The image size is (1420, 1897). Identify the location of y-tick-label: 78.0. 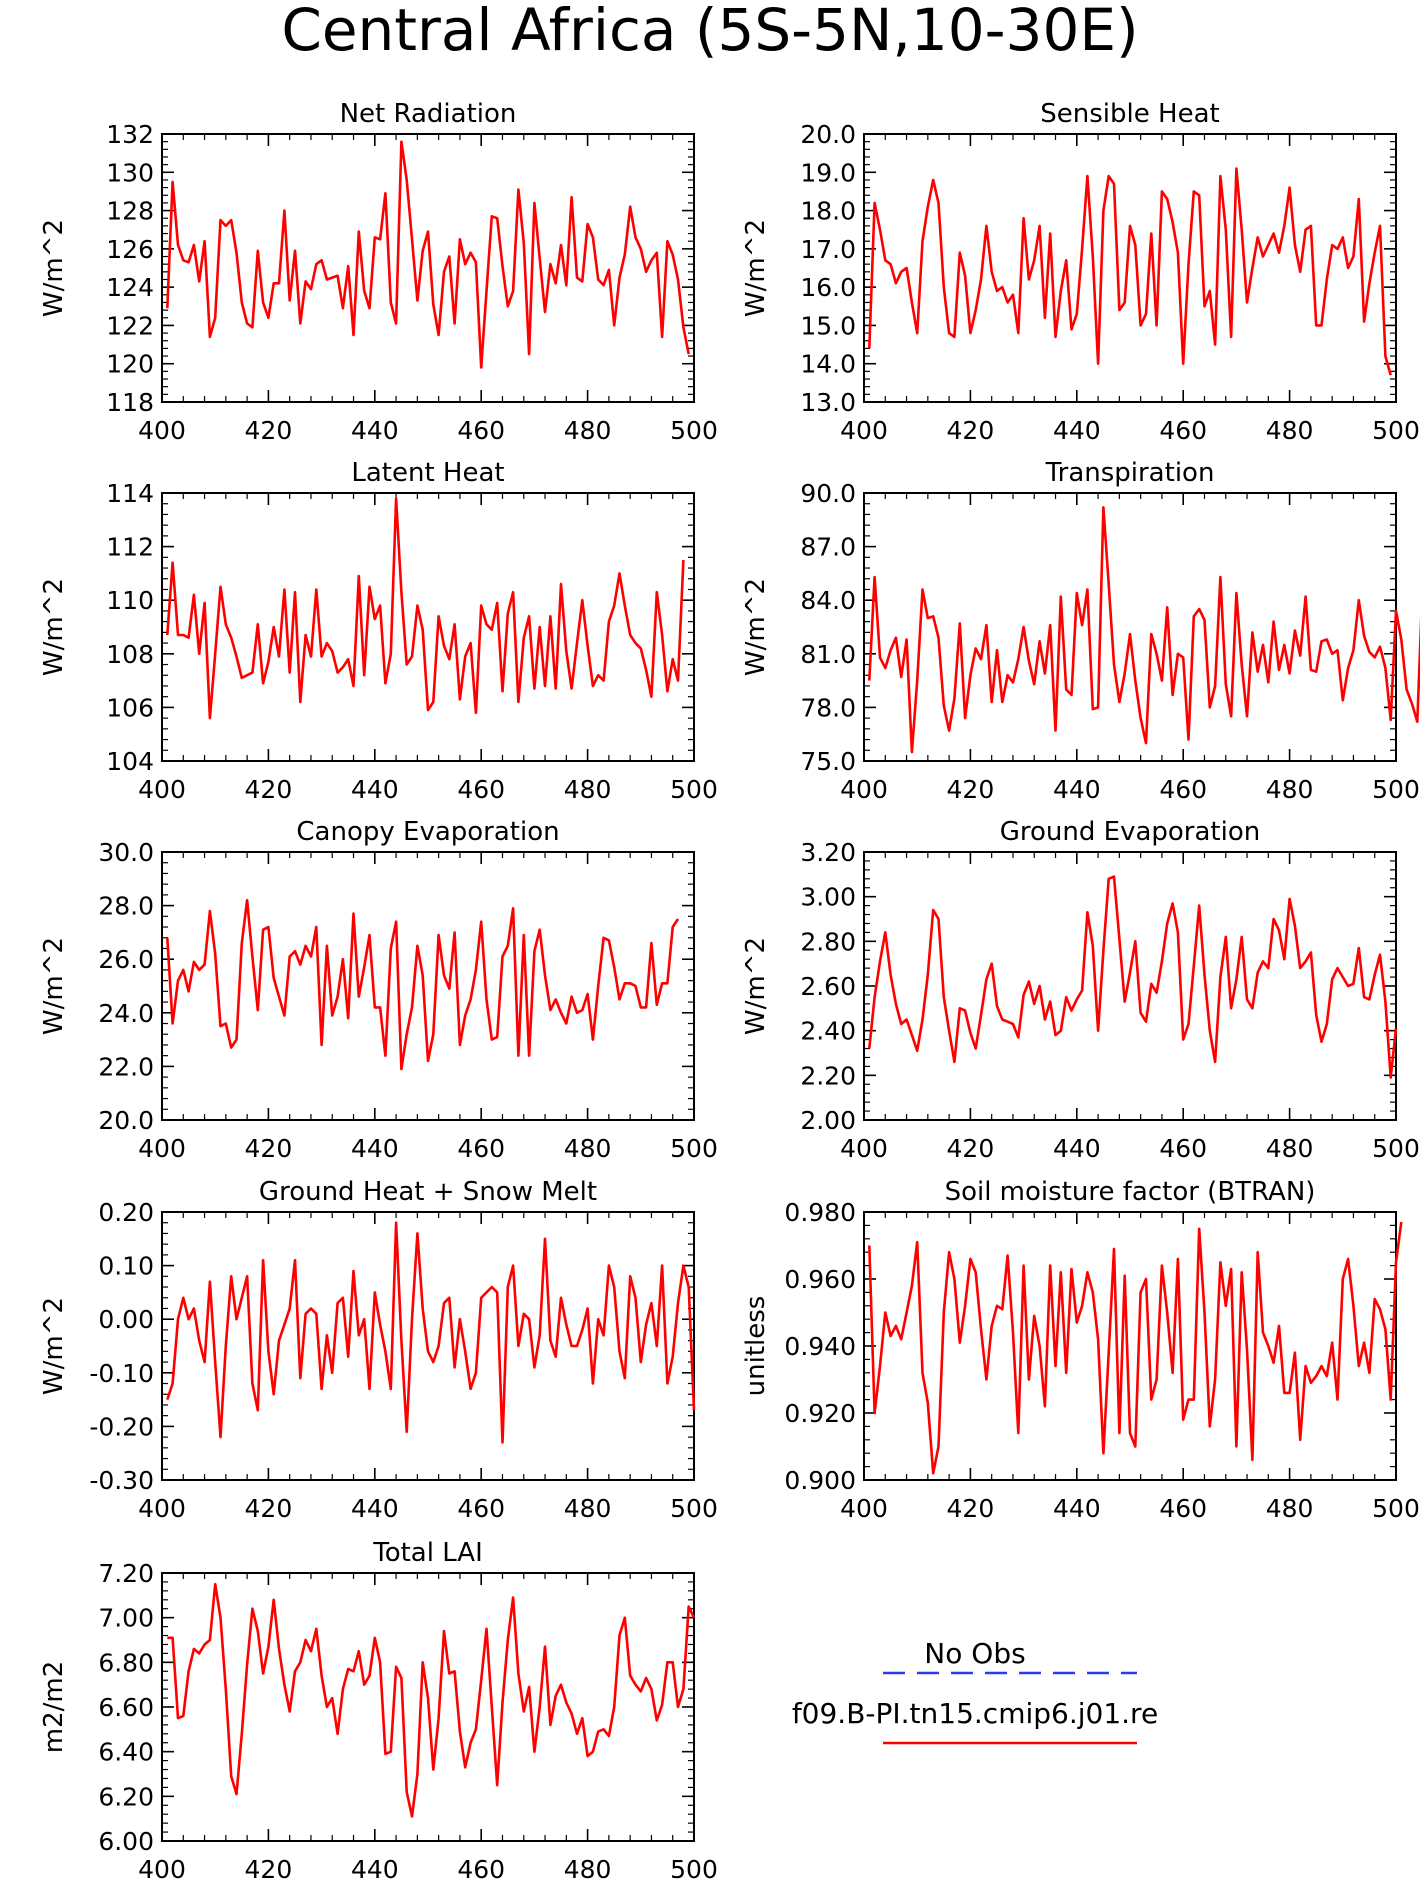
(828, 707).